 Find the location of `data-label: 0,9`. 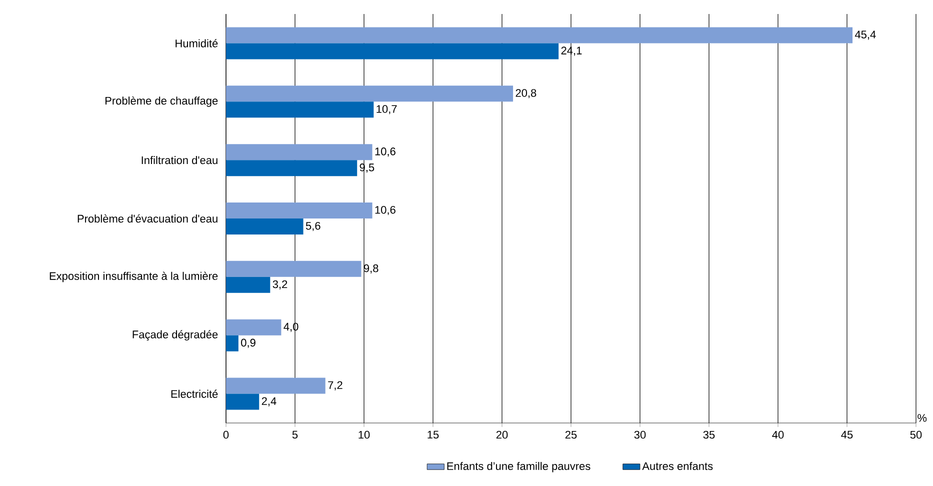

data-label: 0,9 is located at coordinates (248, 343).